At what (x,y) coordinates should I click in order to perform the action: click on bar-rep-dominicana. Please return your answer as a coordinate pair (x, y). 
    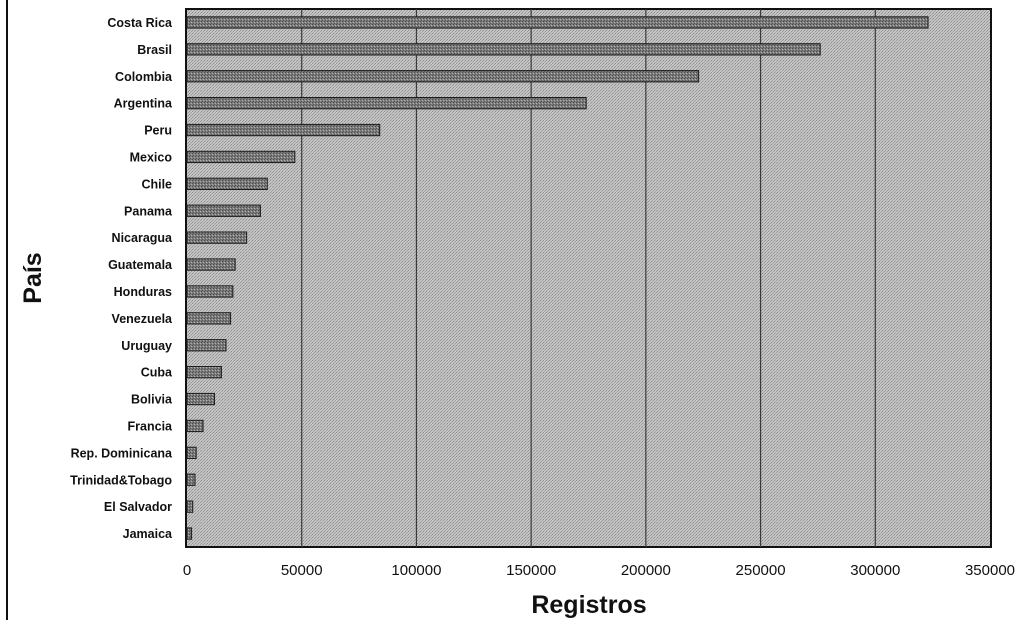
    Looking at the image, I should click on (191, 452).